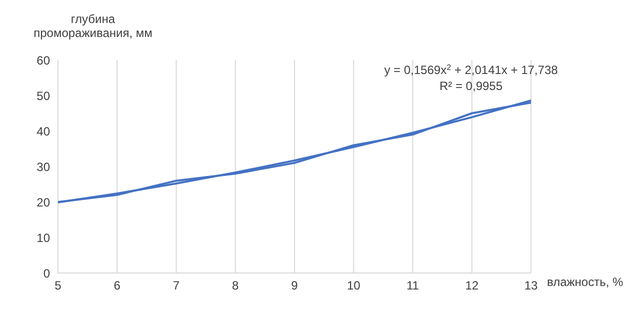 The image size is (624, 321). I want to click on annotation: R² = 0,9955, so click(471, 86).